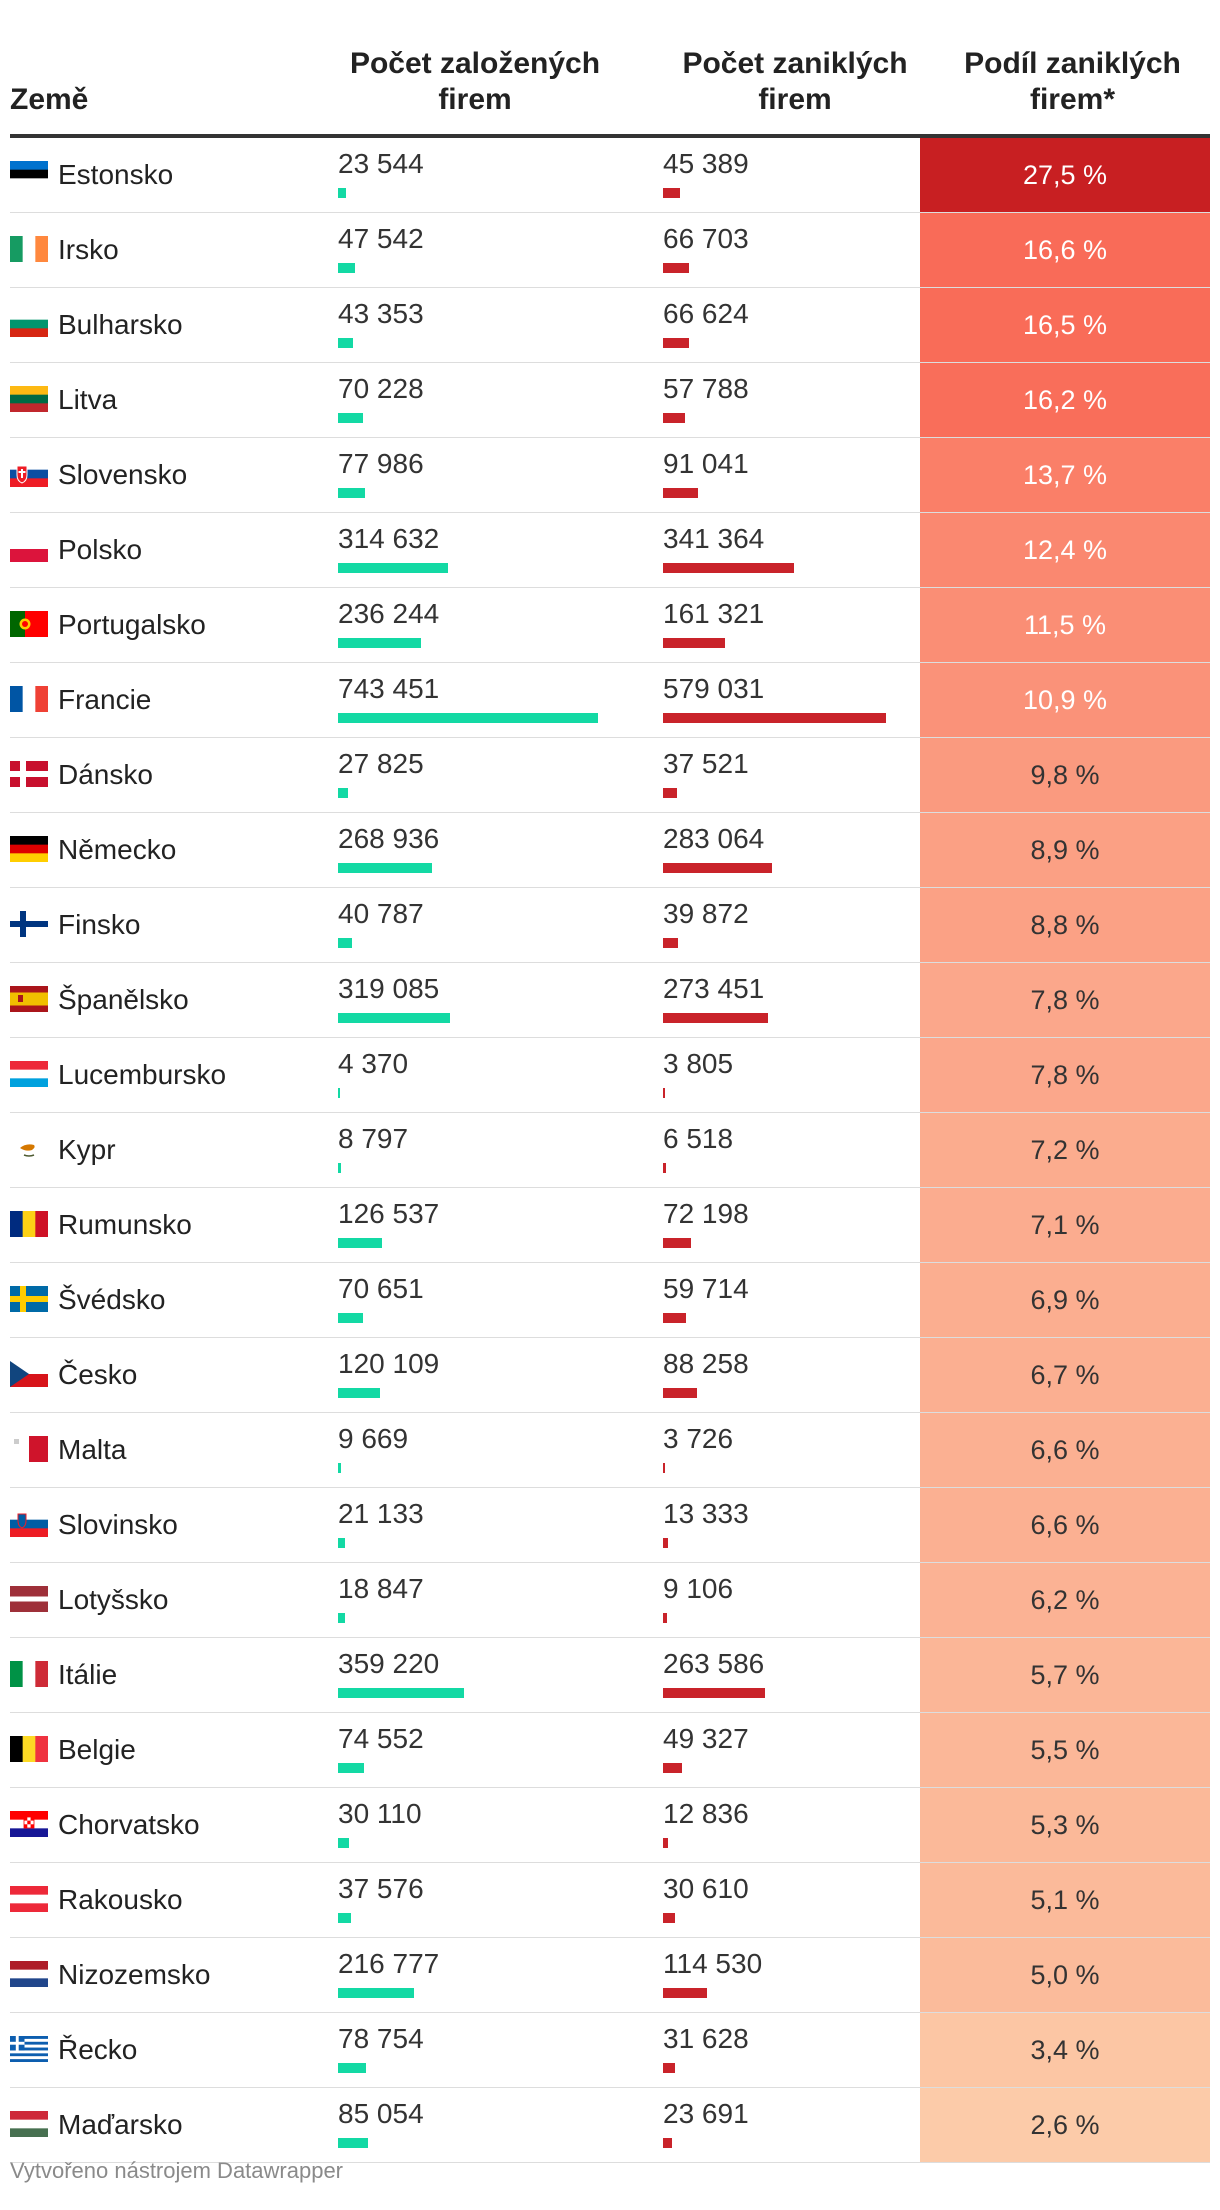  Describe the element at coordinates (129, 1824) in the screenshot. I see `country-name: Chorvatsko` at that location.